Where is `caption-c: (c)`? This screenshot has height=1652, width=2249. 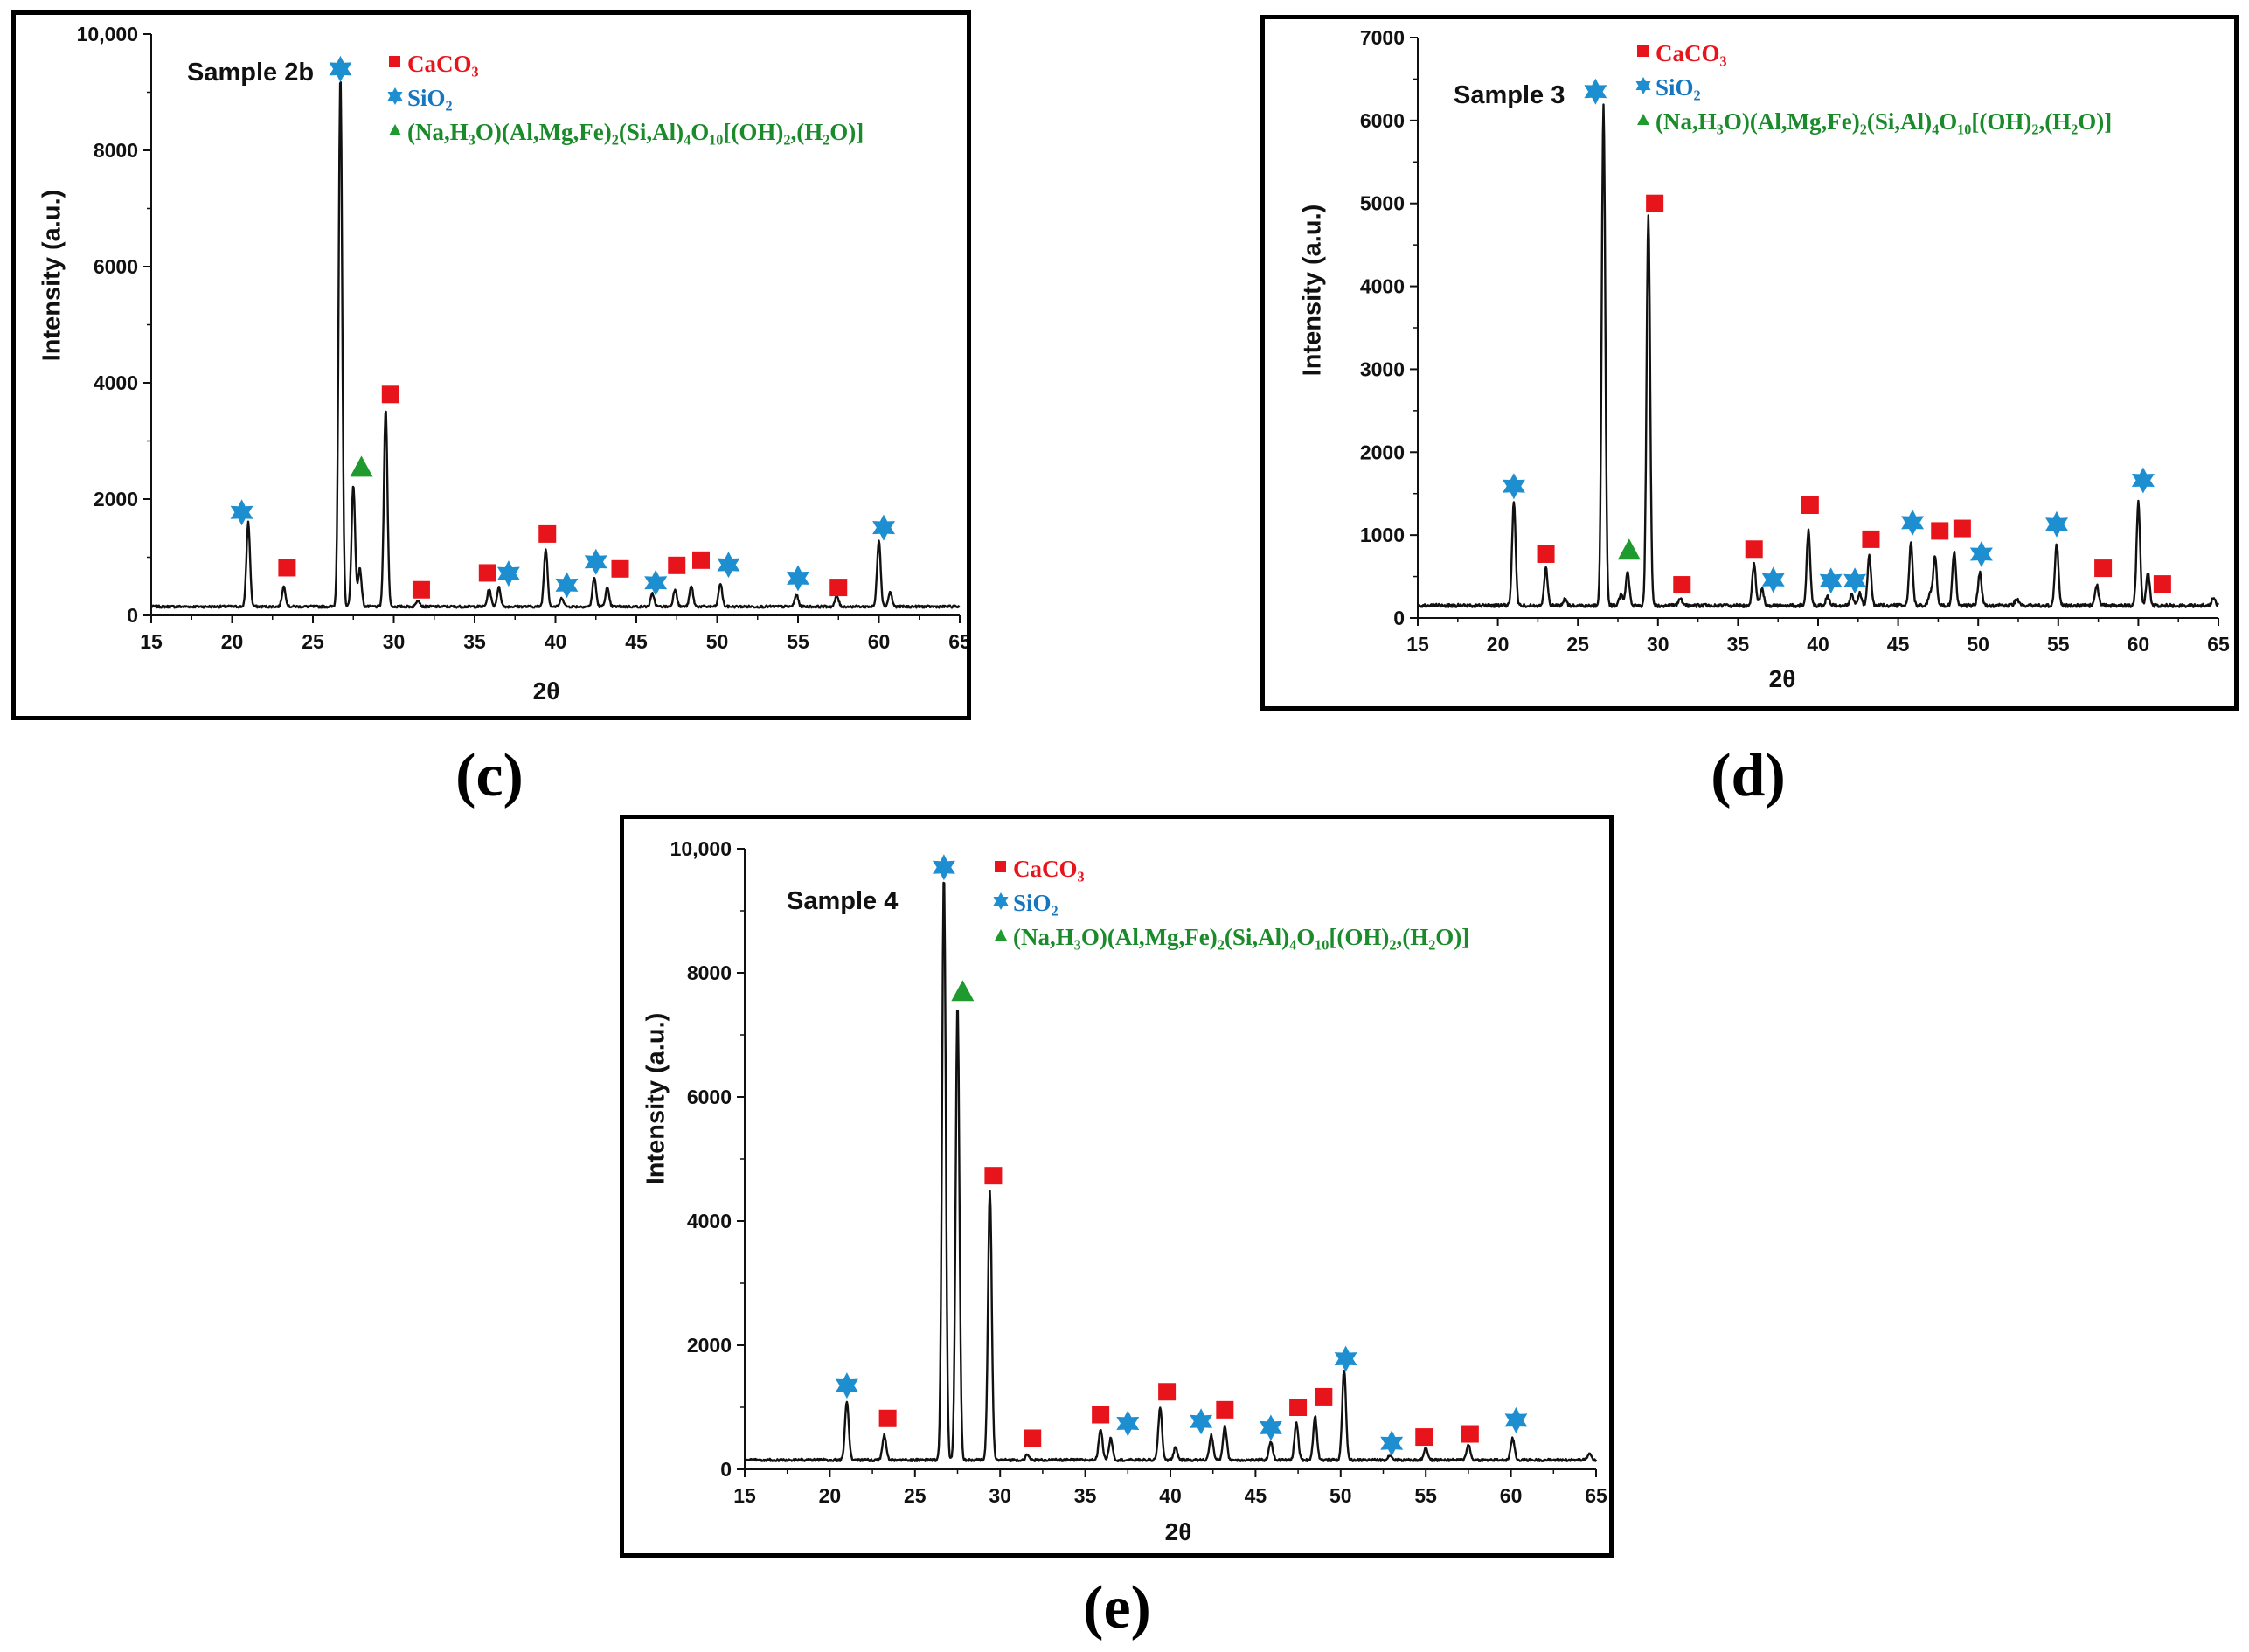 caption-c: (c) is located at coordinates (489, 776).